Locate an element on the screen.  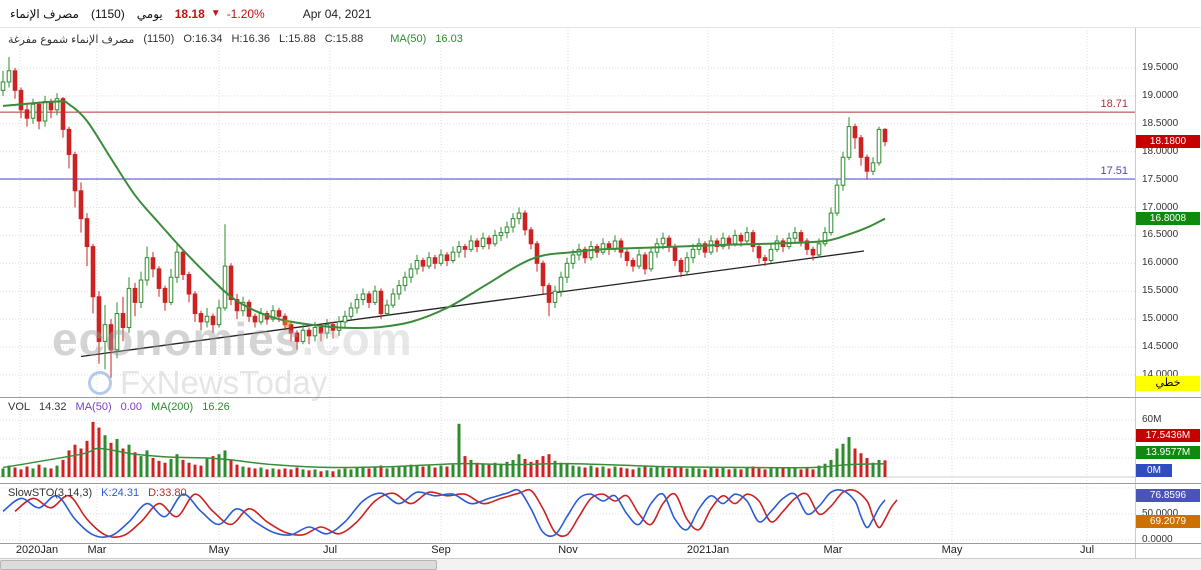
vol-value: 14.32 is located at coordinates (53, 407).